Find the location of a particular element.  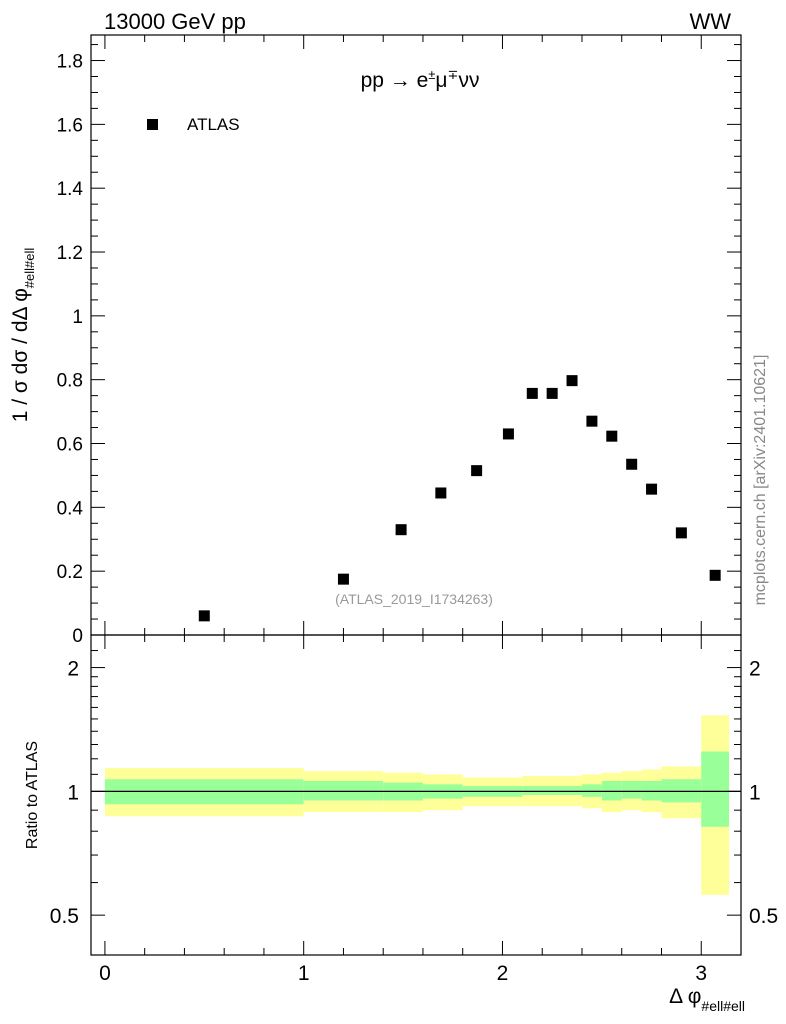

x-axis-title: Δ φ#ell#ell is located at coordinates (707, 999).